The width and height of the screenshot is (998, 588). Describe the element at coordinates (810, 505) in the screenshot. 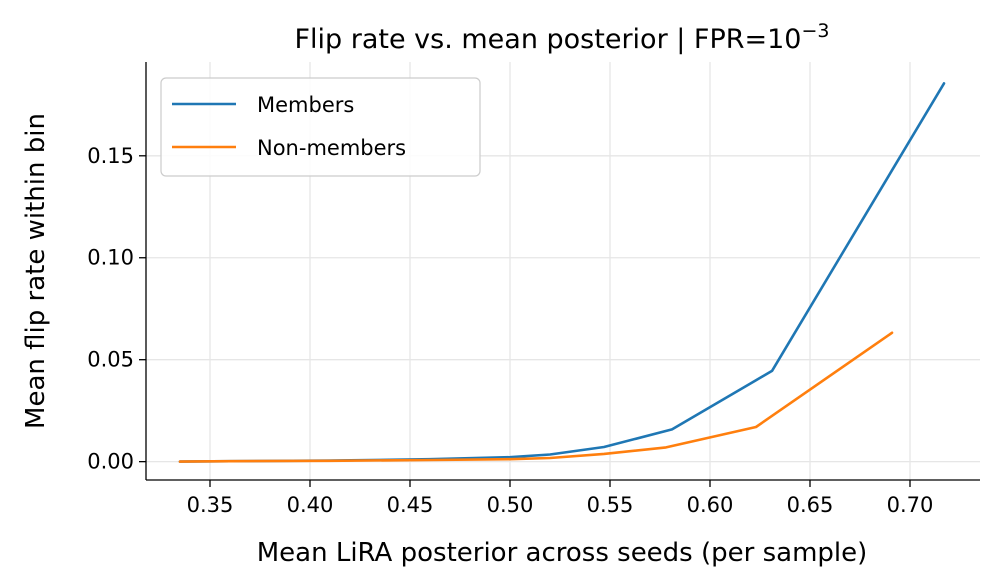

I see `x-tick-label: 0.65` at that location.